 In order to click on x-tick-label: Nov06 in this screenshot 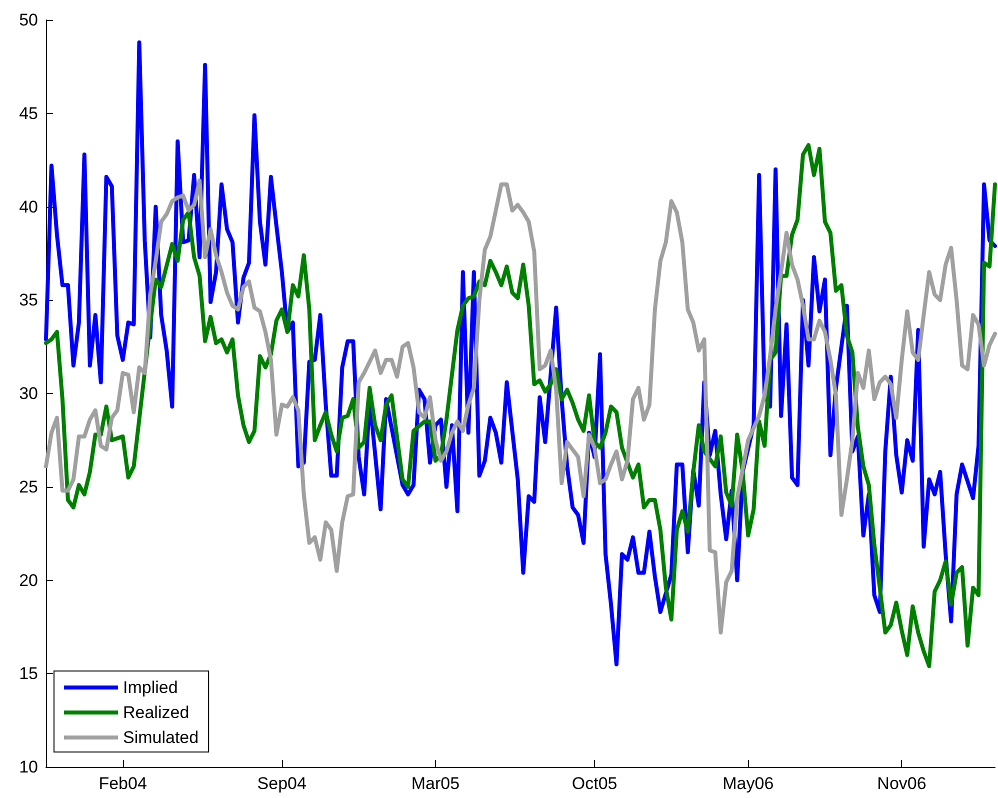, I will do `click(901, 783)`.